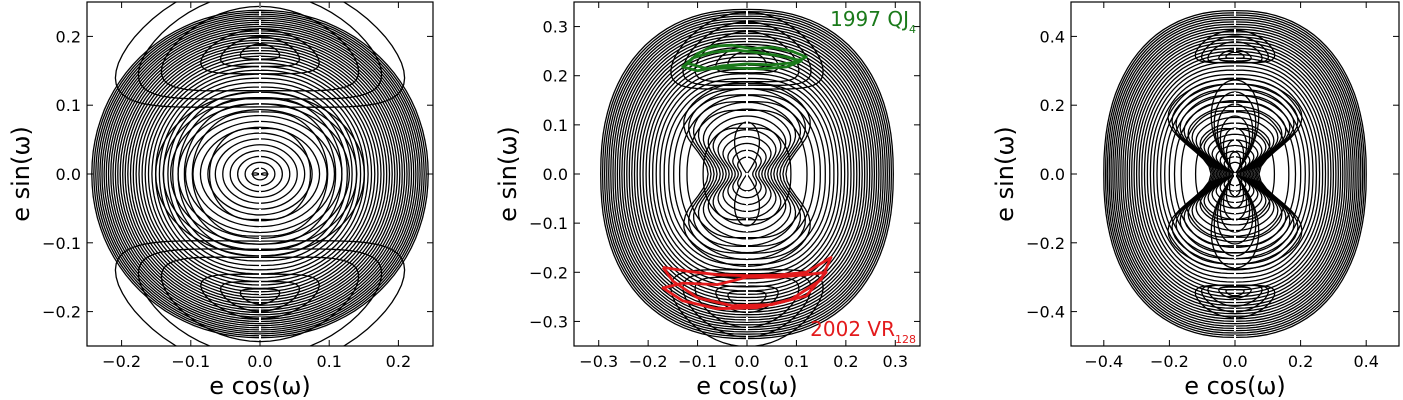 The width and height of the screenshot is (1403, 400). I want to click on contour-center-x, so click(260, 174).